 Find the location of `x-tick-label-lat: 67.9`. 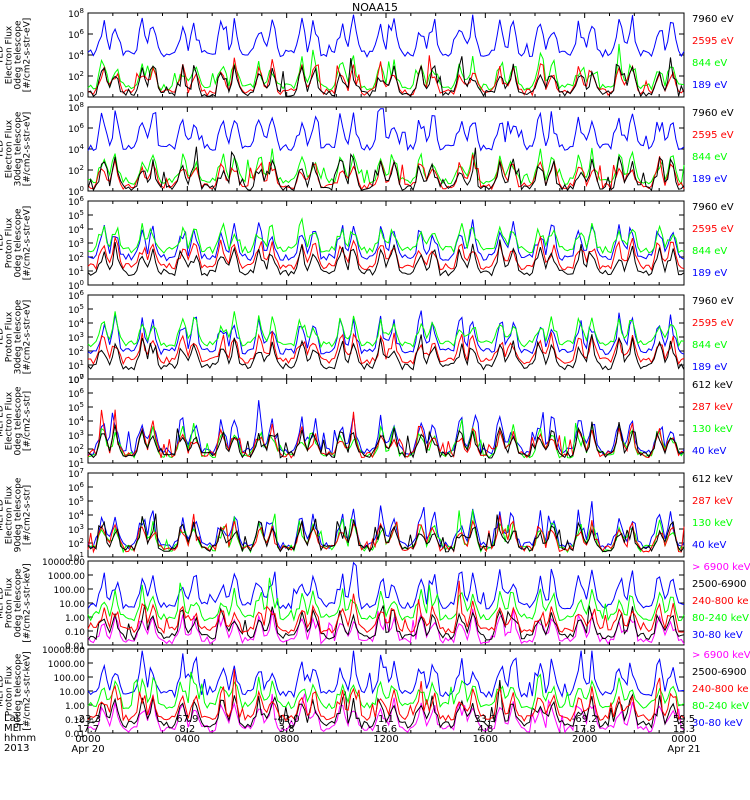

x-tick-label-lat: 67.9 is located at coordinates (187, 719).